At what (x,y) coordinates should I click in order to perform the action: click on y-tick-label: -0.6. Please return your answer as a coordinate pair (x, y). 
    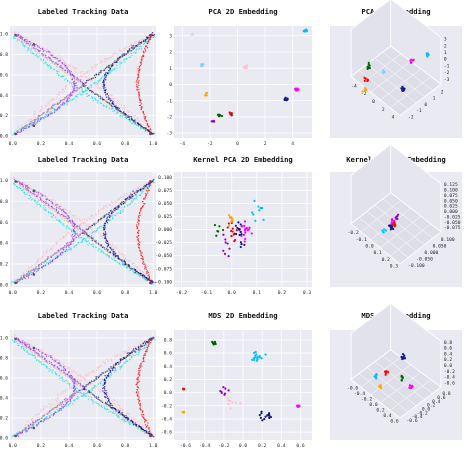
    Looking at the image, I should click on (166, 433).